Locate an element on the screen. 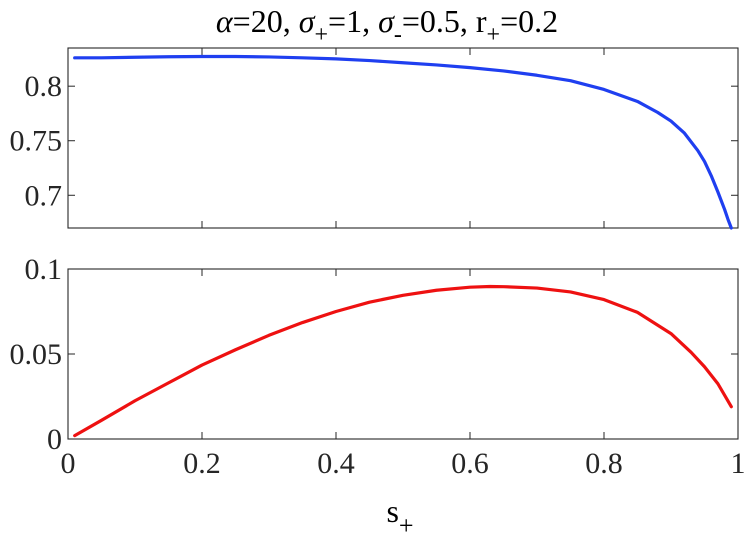 The width and height of the screenshot is (747, 557). title-sigma-plus-value: =1, is located at coordinates (353, 21).